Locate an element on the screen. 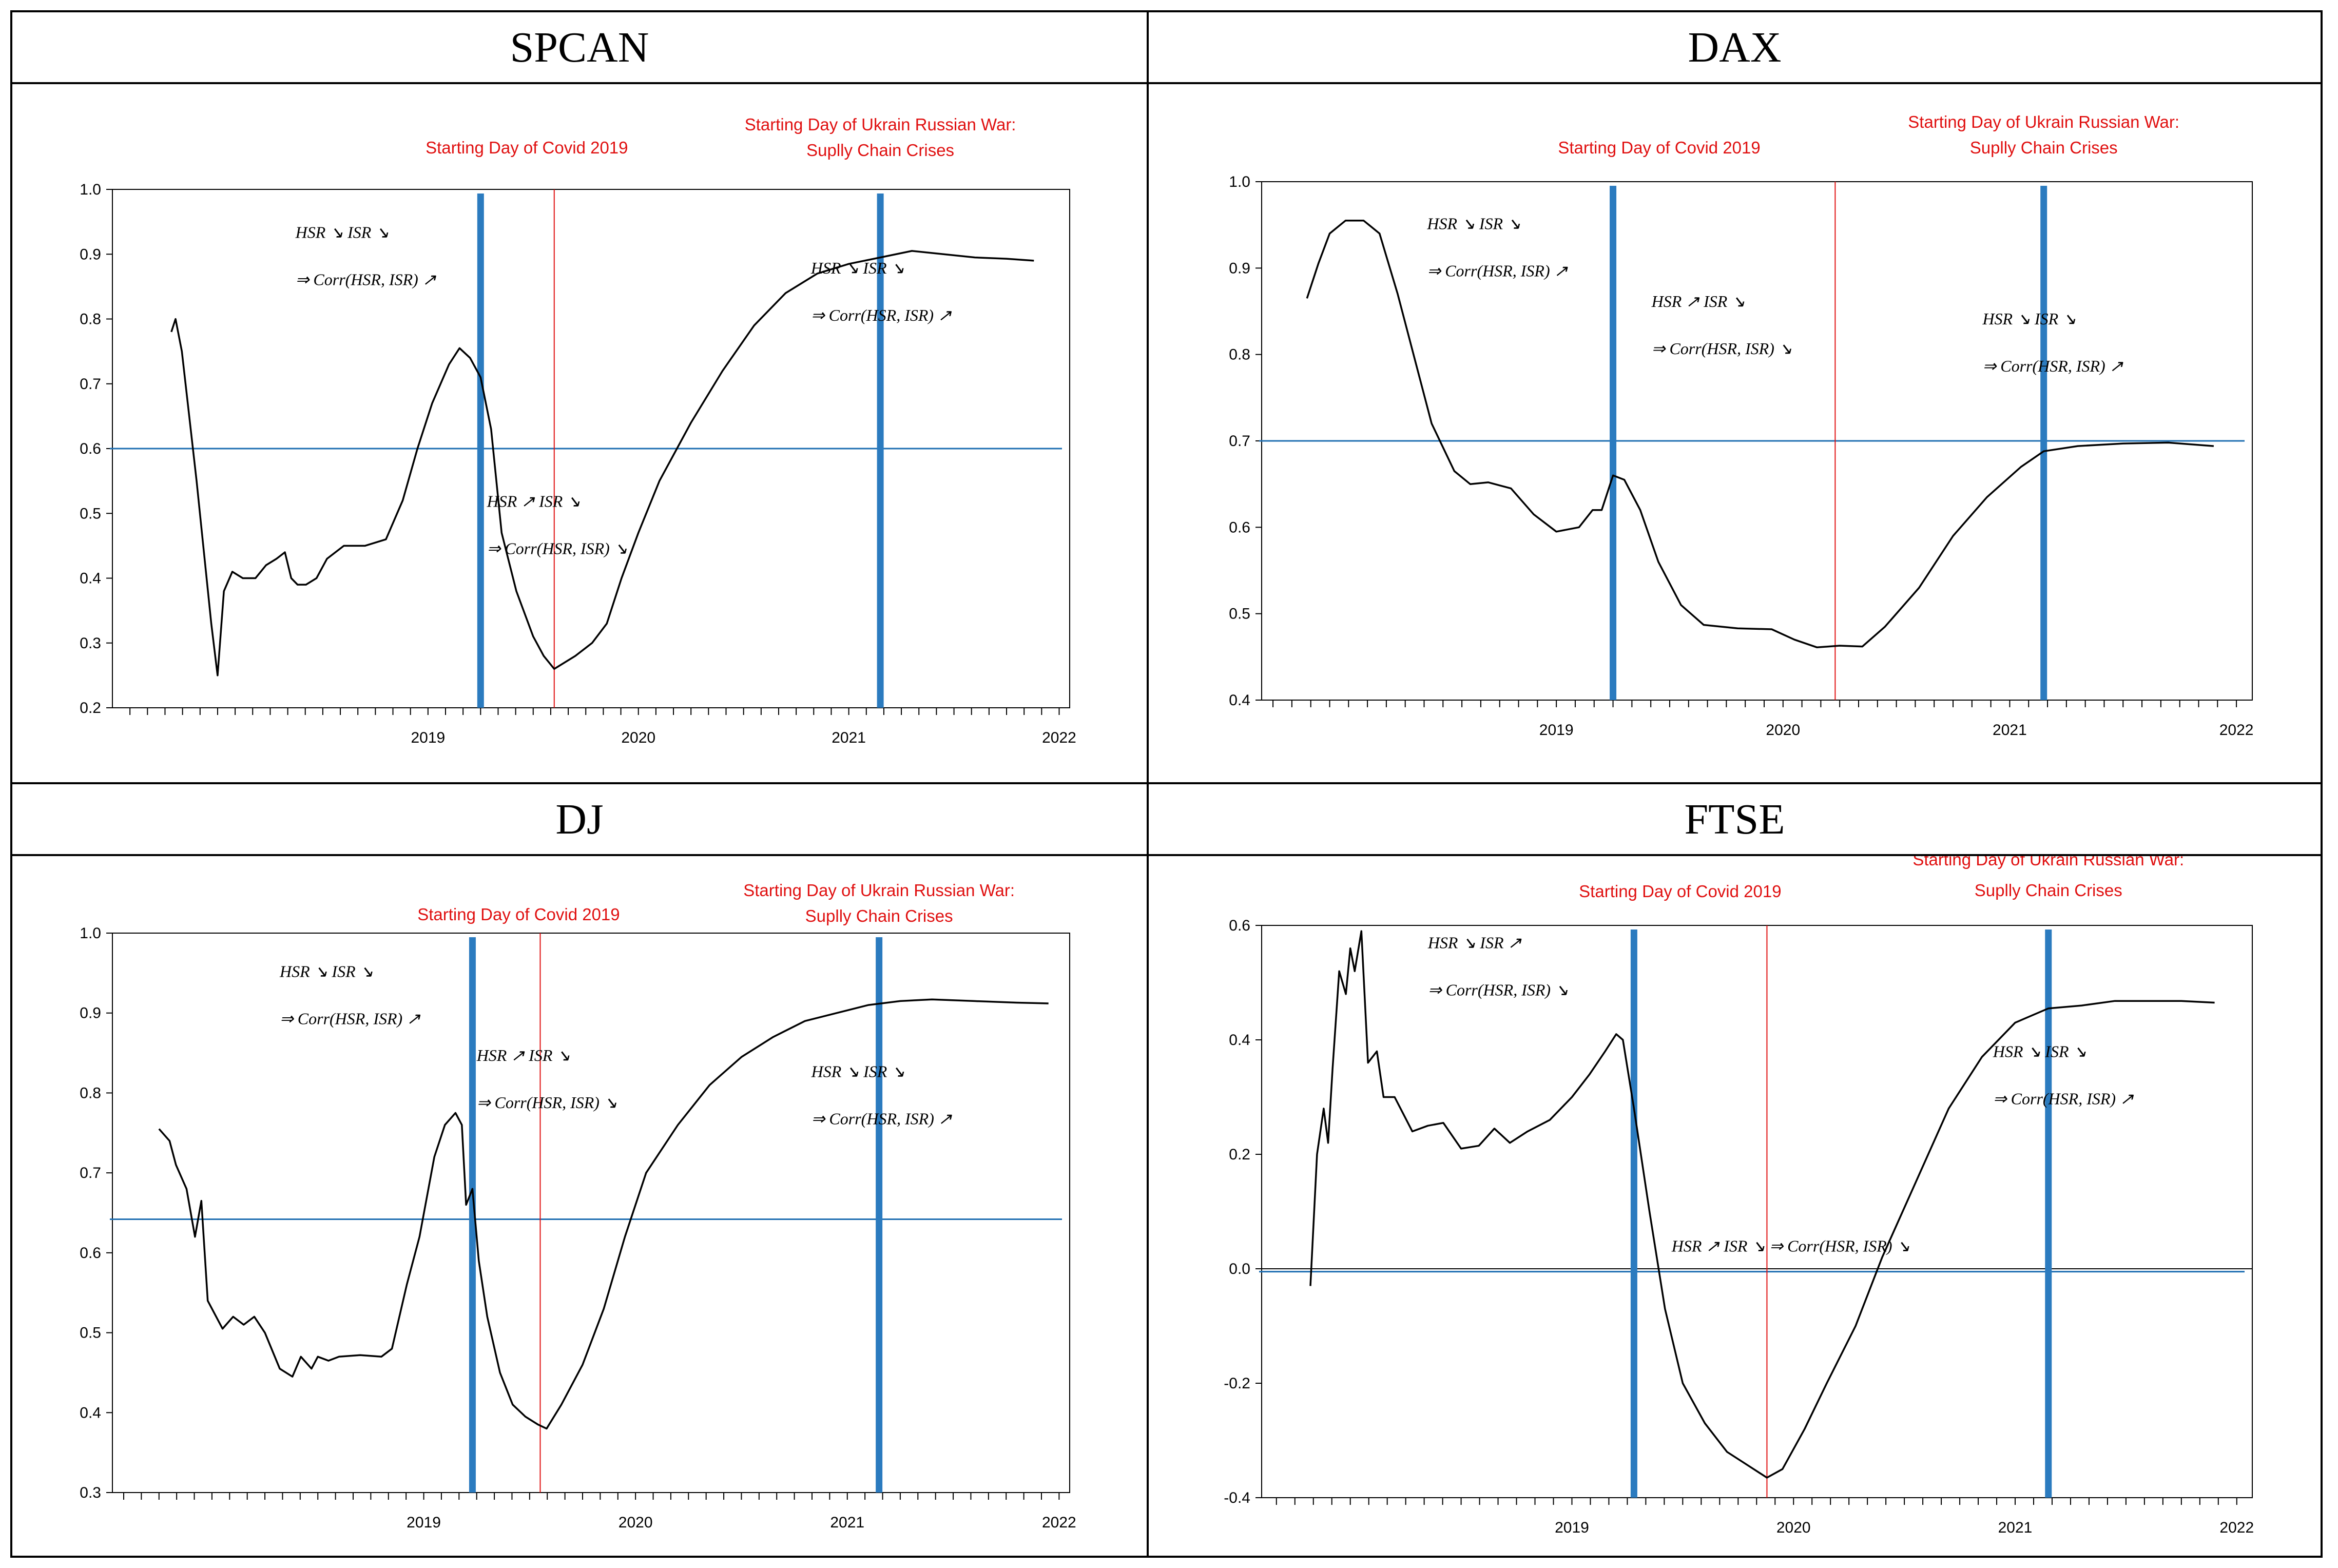 The height and width of the screenshot is (1568, 2338). annotation-text: HSR ↗ ISR ↘ ⇒ Corr(HSR, ISR) ↘ is located at coordinates (1790, 1246).